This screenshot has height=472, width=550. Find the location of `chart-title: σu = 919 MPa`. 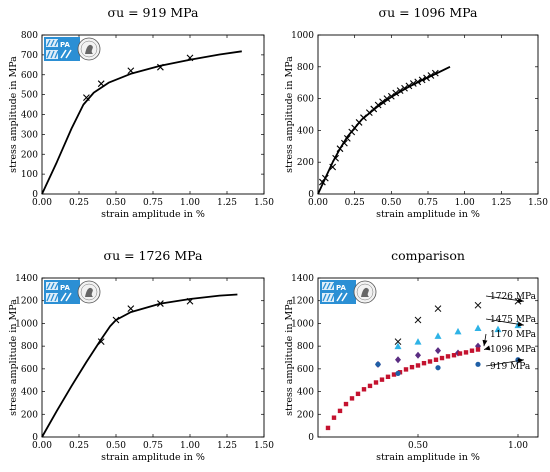

chart-title: σu = 919 MPa is located at coordinates (153, 12).